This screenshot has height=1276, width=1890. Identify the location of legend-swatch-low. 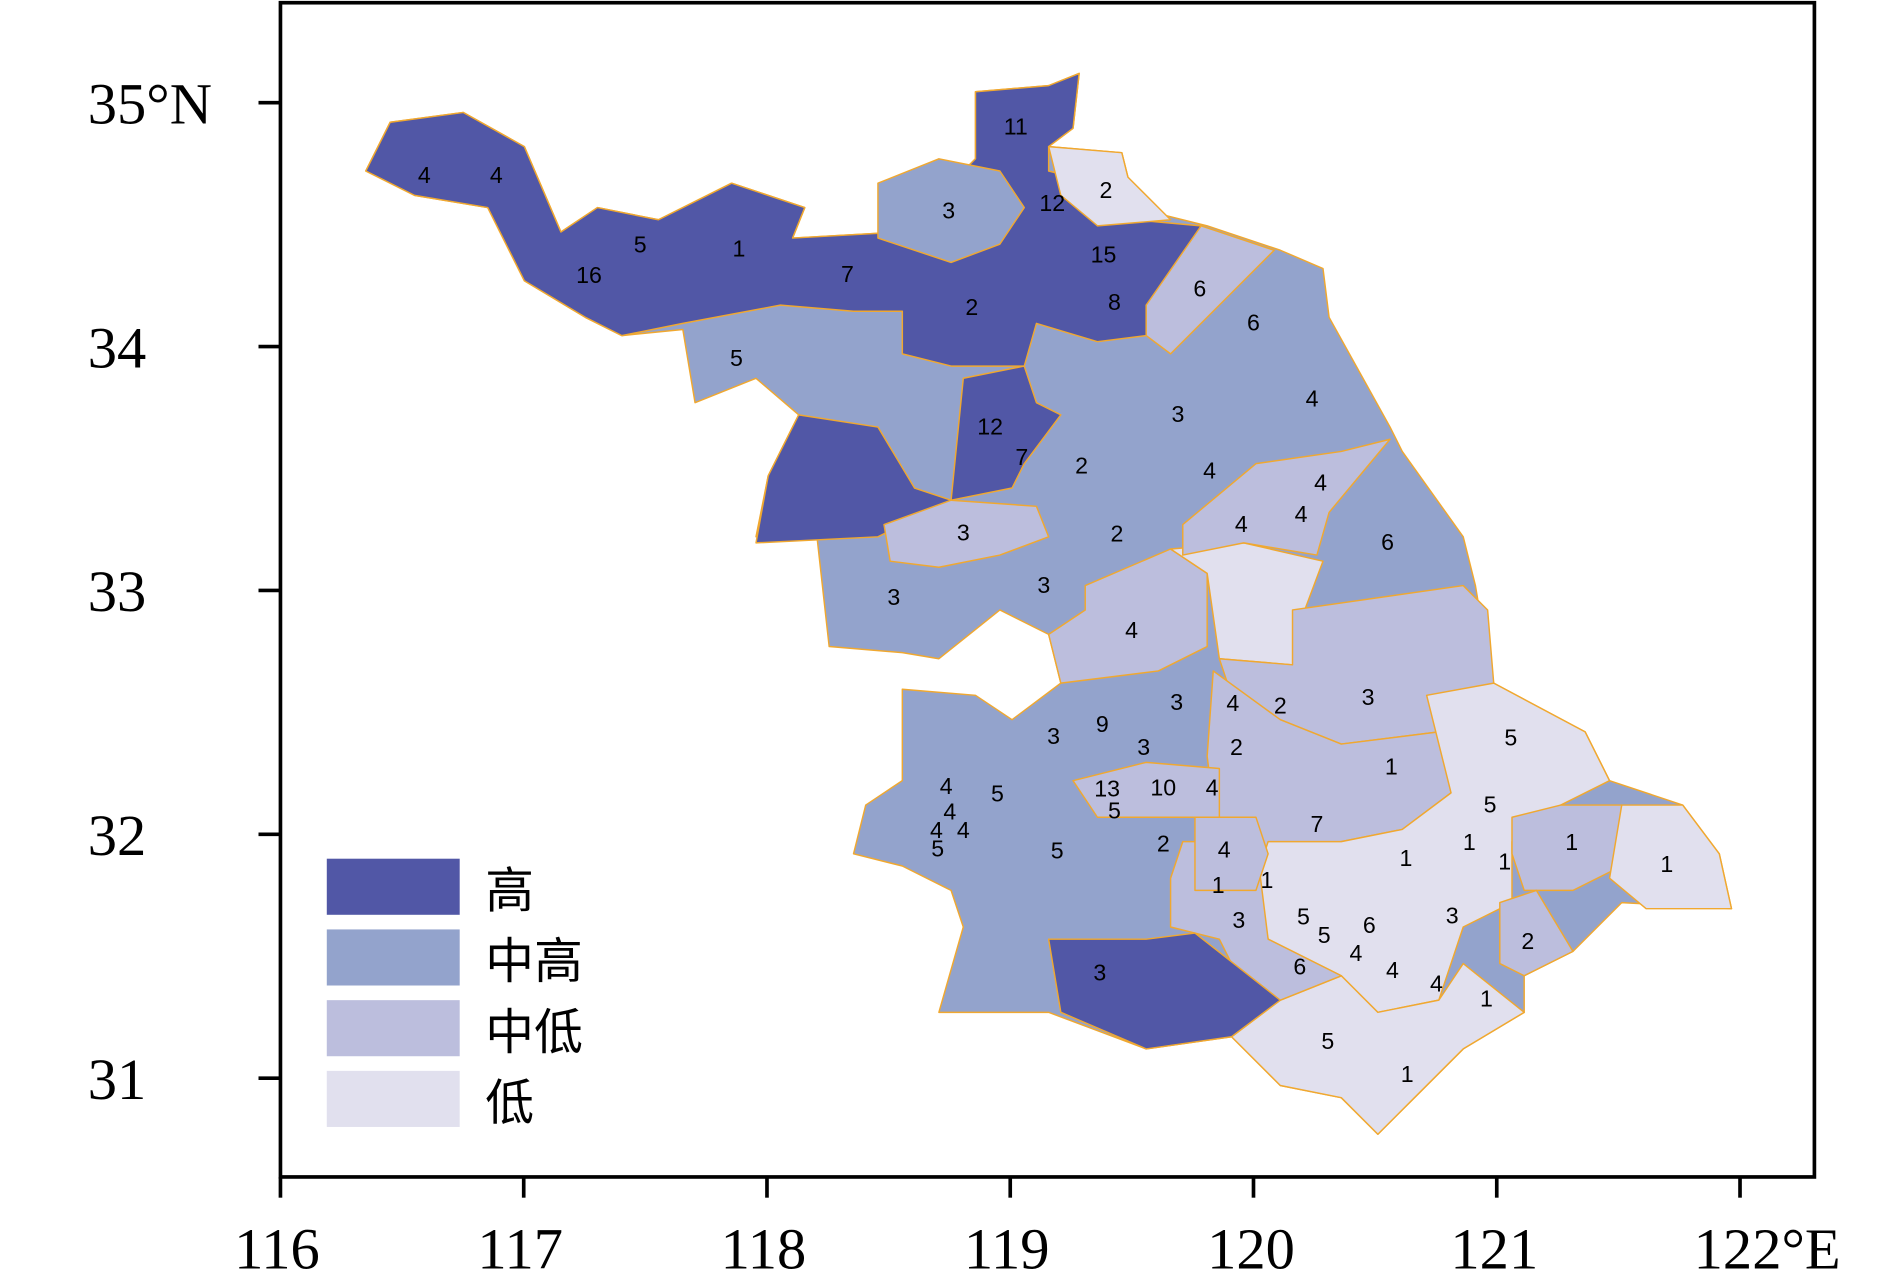
(393, 1098).